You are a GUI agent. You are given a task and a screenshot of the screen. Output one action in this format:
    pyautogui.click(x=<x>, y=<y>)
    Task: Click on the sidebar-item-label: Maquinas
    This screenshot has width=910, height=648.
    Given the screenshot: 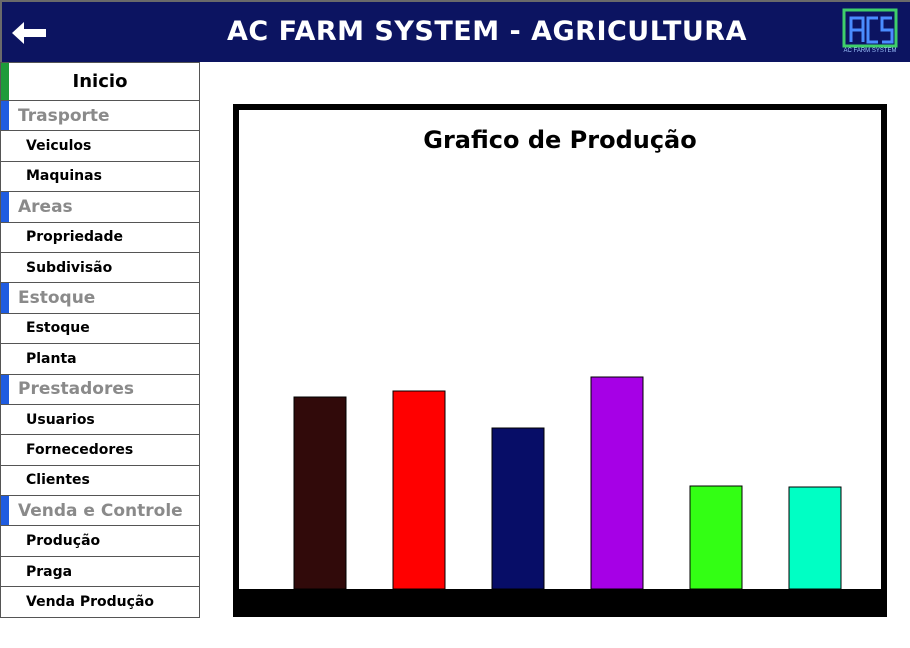 What is the action you would take?
    pyautogui.click(x=64, y=176)
    